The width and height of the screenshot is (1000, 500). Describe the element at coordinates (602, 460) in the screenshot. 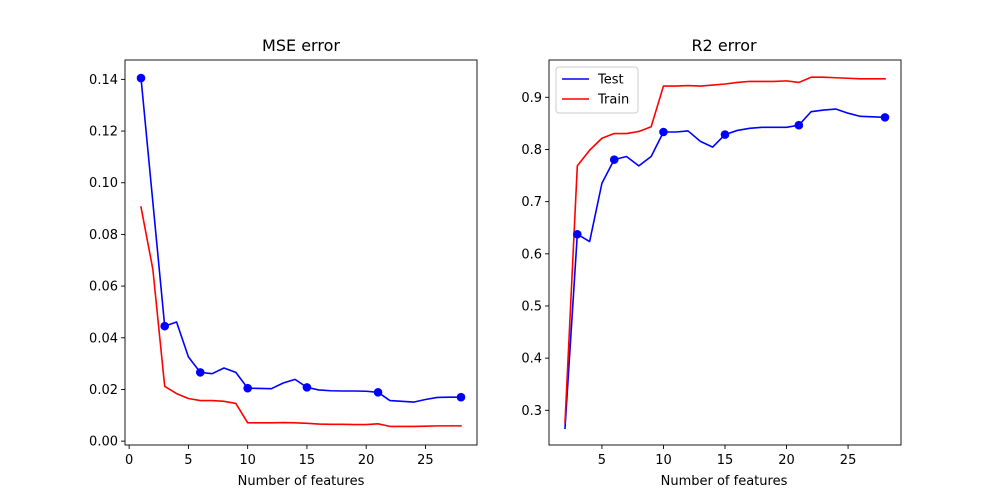

I see `r2-x-tick-label: 5` at that location.